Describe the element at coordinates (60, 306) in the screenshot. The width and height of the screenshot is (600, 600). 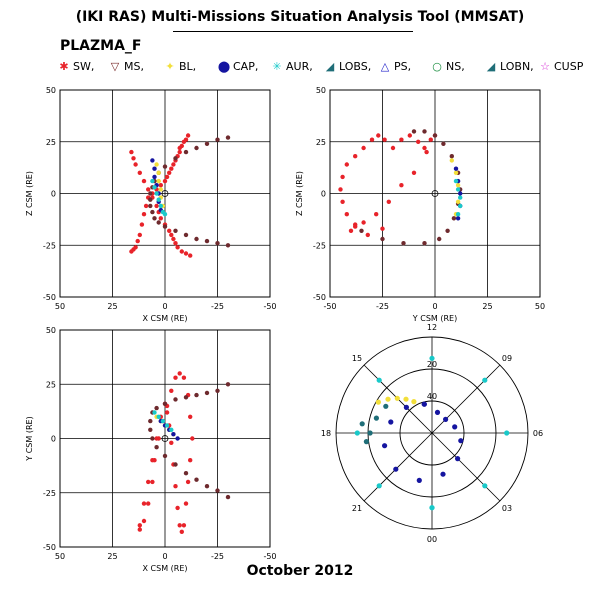
I see `x-tick-label: 50` at that location.